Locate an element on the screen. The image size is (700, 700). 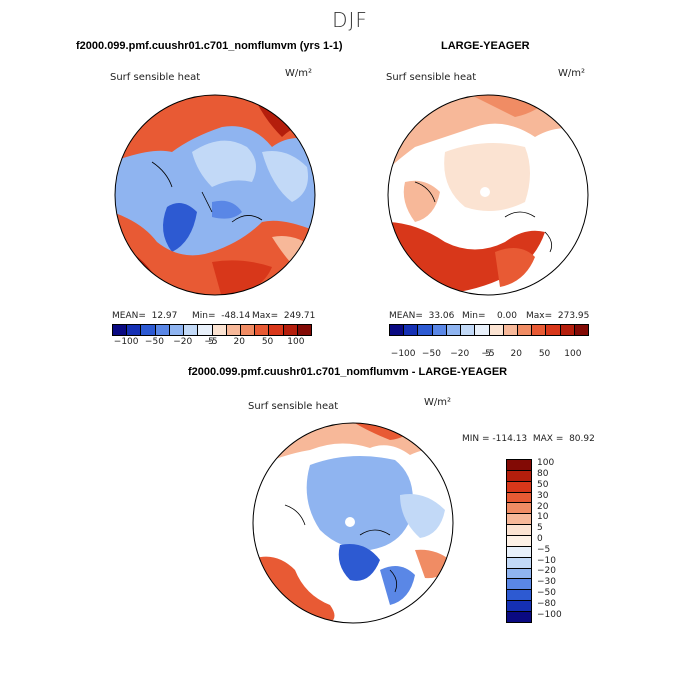
panel2-colorbar is located at coordinates (489, 330).